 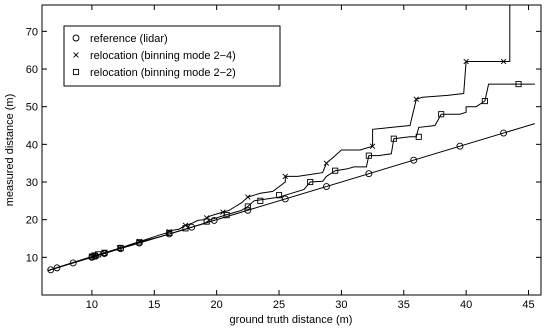 What do you see at coordinates (217, 305) in the screenshot?
I see `x-tick-label: 20` at bounding box center [217, 305].